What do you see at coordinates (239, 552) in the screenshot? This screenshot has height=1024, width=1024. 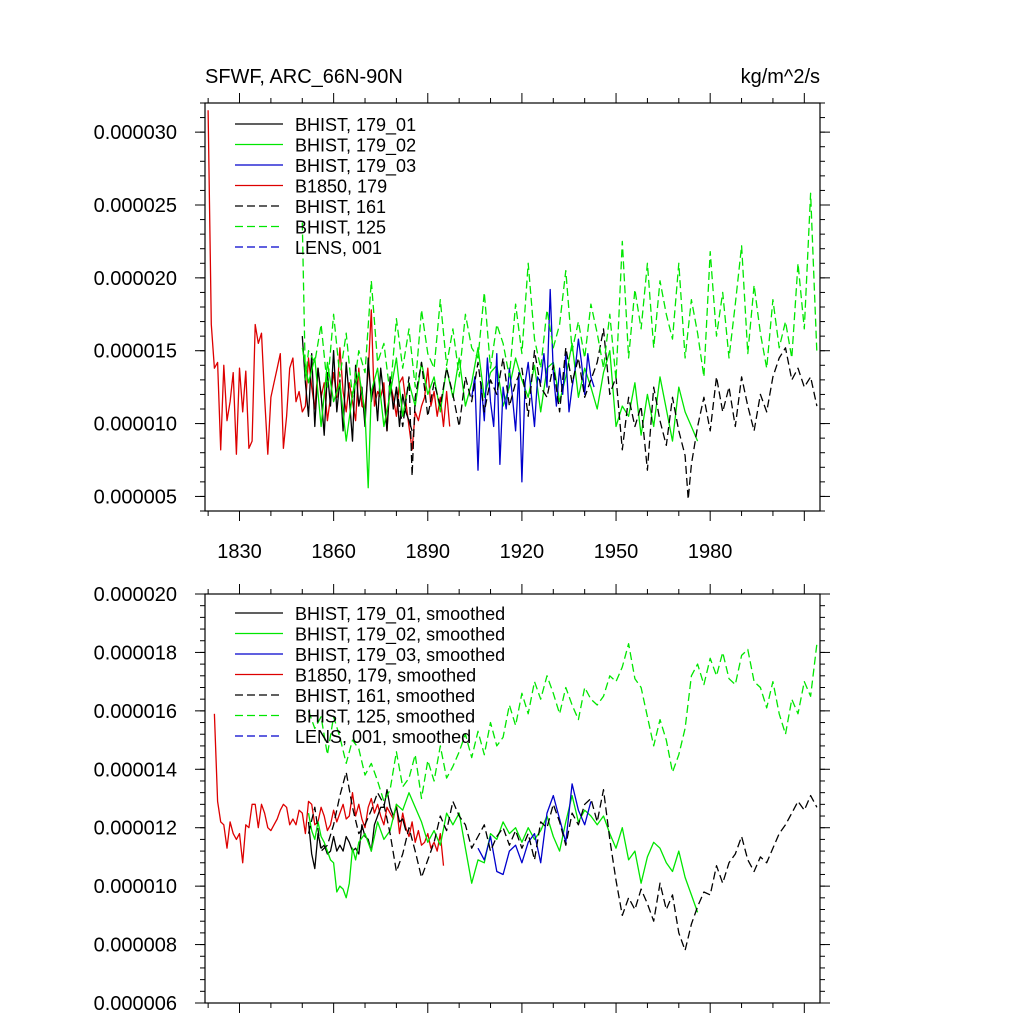 I see `x-tick-label: 1830` at bounding box center [239, 552].